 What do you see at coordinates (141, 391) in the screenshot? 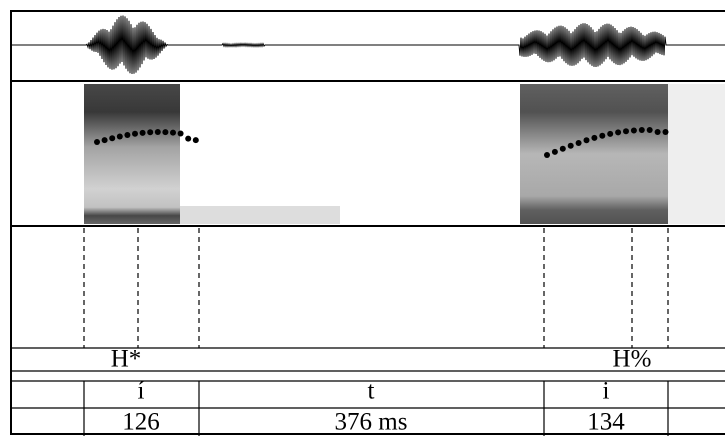
I see `segment-label: í` at bounding box center [141, 391].